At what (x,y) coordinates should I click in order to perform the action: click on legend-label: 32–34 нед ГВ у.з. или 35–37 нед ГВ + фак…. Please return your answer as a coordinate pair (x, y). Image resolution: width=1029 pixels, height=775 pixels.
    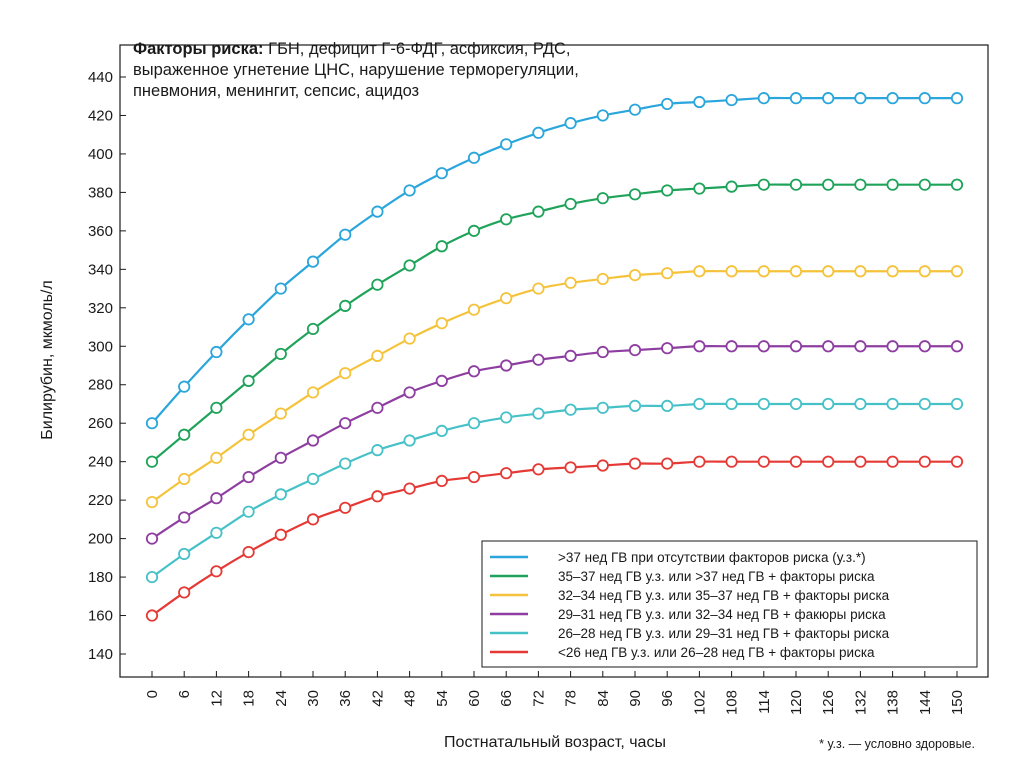
    Looking at the image, I should click on (724, 595).